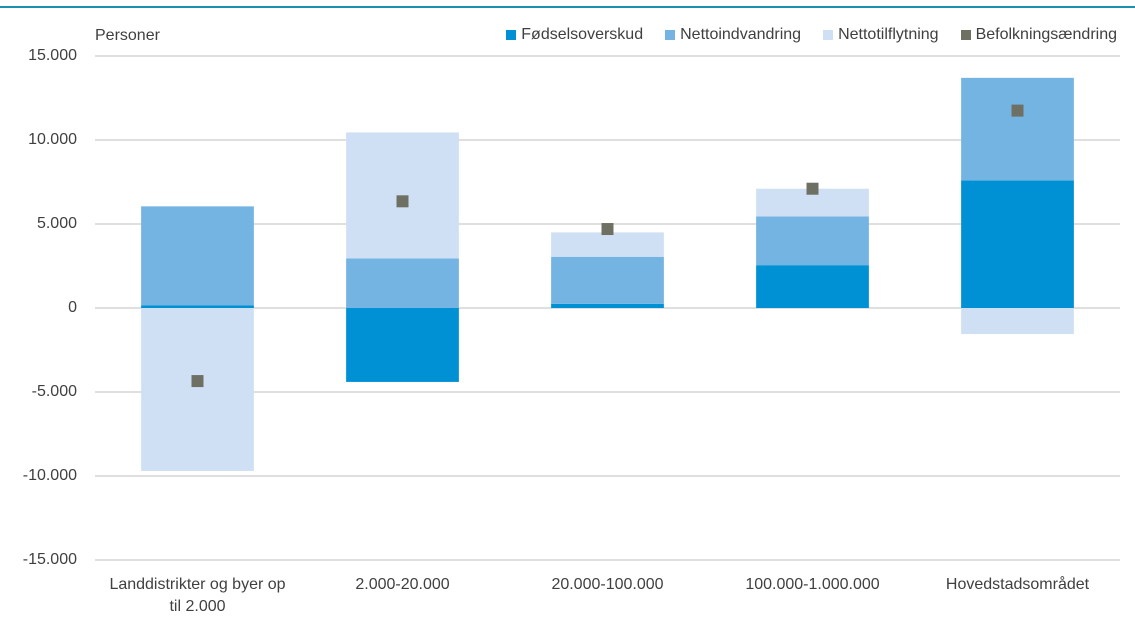 This screenshot has width=1135, height=623. Describe the element at coordinates (52, 55) in the screenshot. I see `y-tick-label: 15.000` at that location.